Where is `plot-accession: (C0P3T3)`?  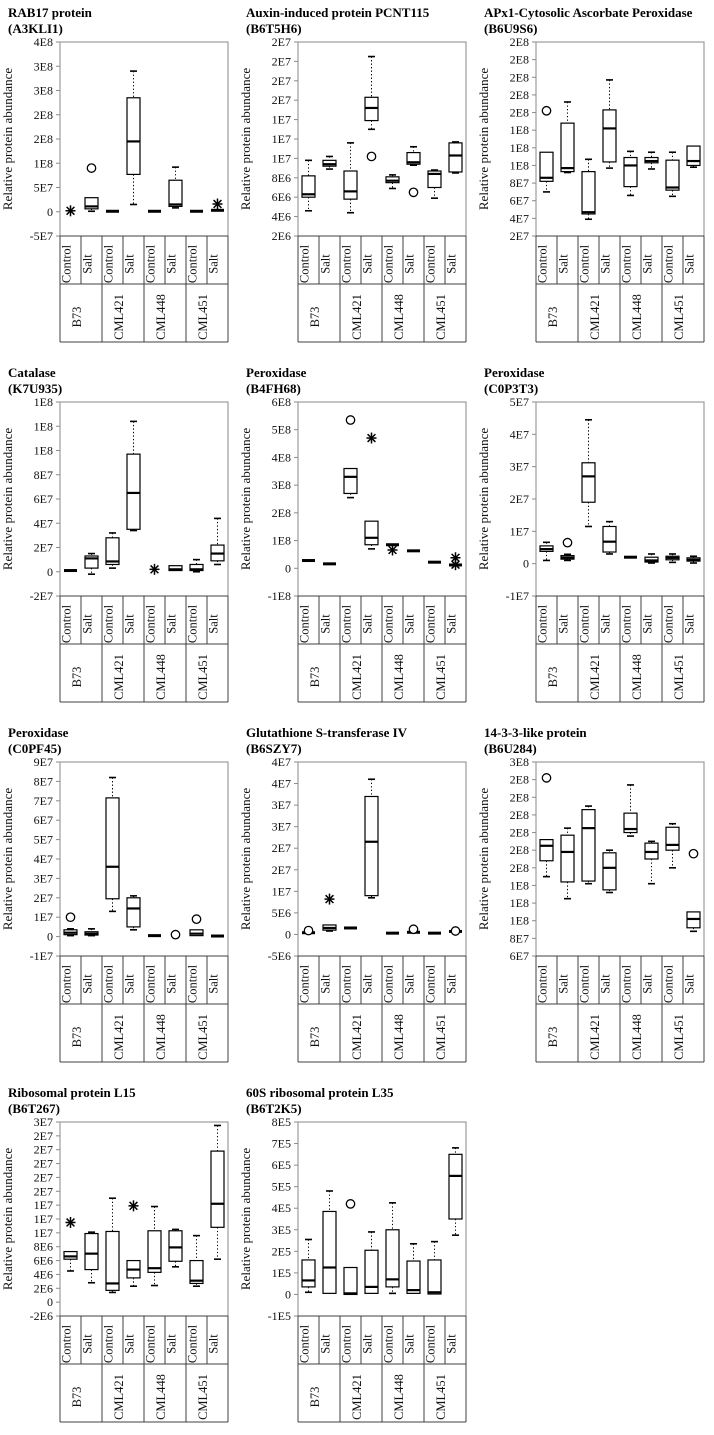
plot-accession: (C0P3T3) is located at coordinates (511, 388).